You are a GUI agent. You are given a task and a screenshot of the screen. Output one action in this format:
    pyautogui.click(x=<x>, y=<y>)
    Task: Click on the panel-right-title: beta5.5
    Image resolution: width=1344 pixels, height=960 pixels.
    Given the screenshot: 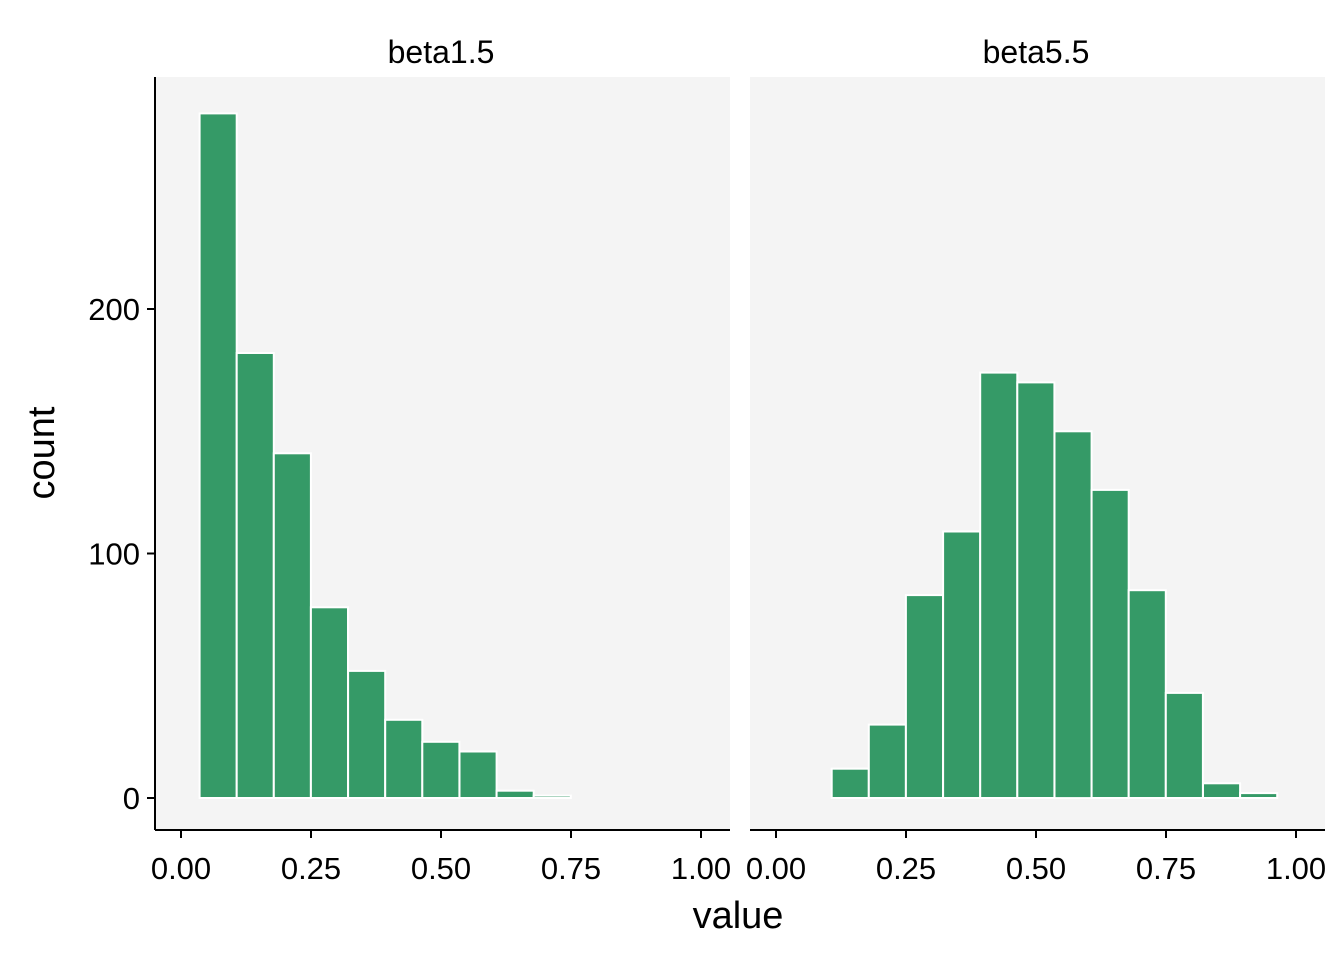 What is the action you would take?
    pyautogui.click(x=1036, y=52)
    